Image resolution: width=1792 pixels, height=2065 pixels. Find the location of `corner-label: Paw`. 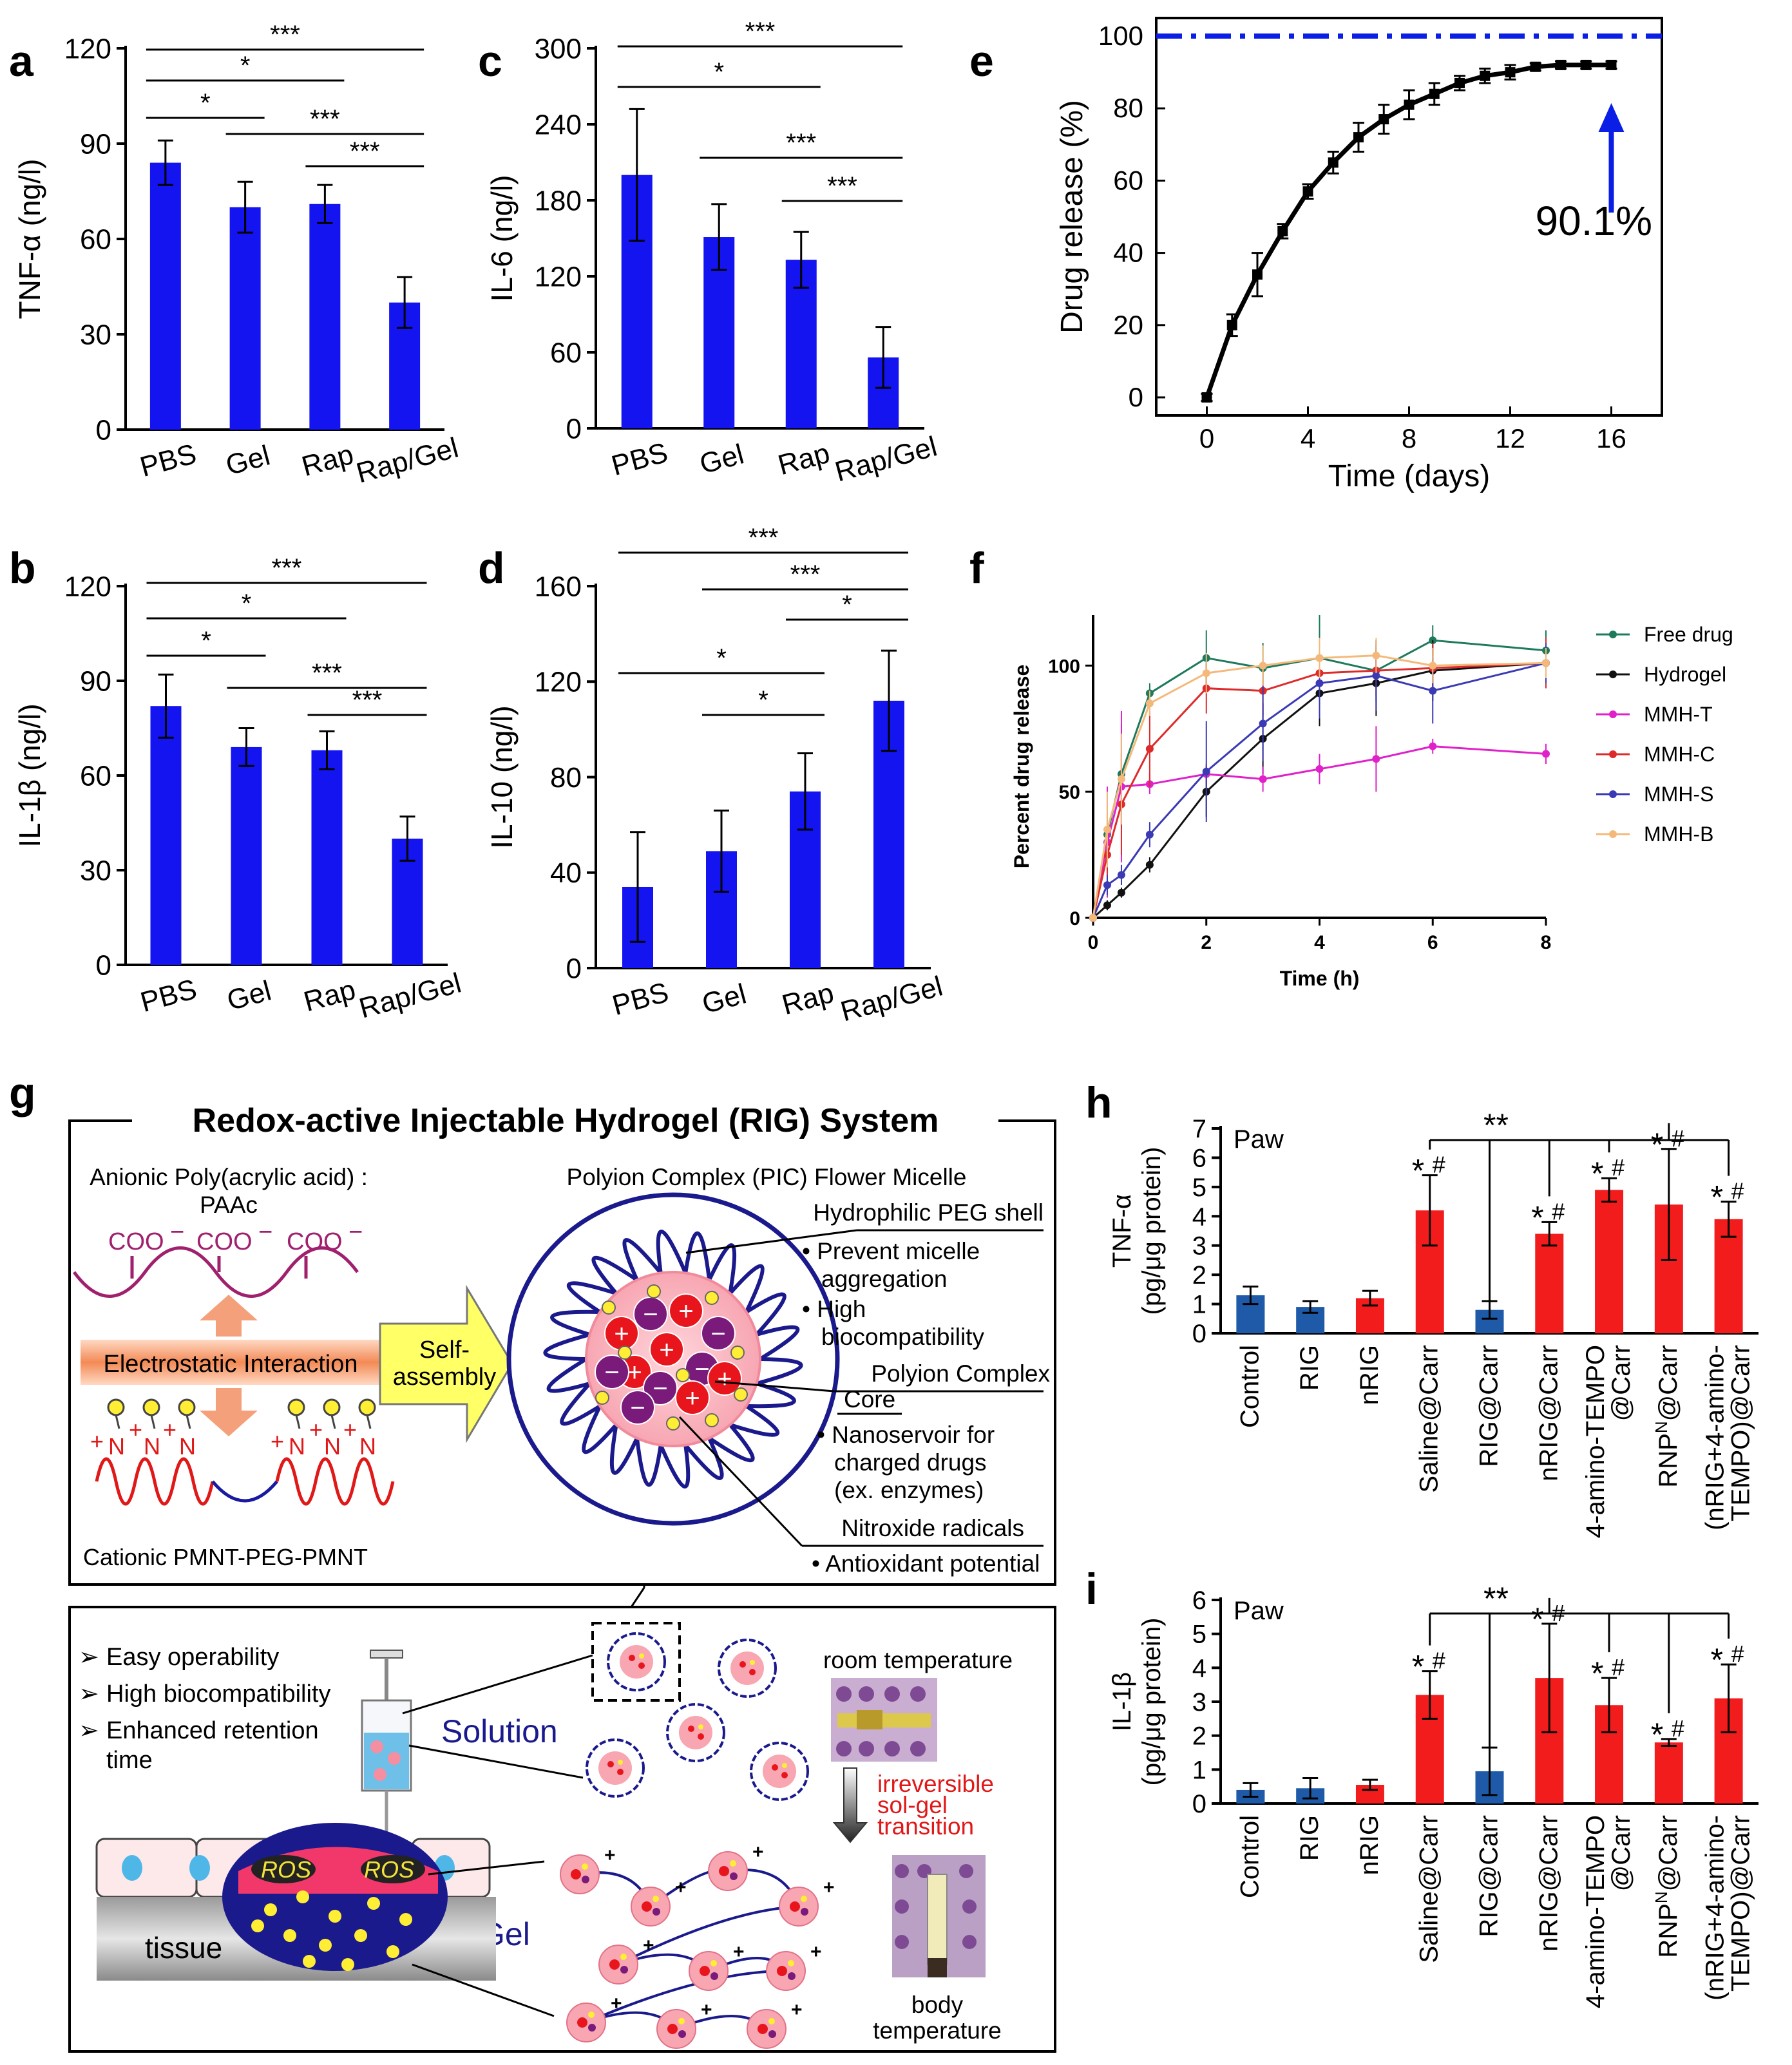

corner-label: Paw is located at coordinates (1259, 1139).